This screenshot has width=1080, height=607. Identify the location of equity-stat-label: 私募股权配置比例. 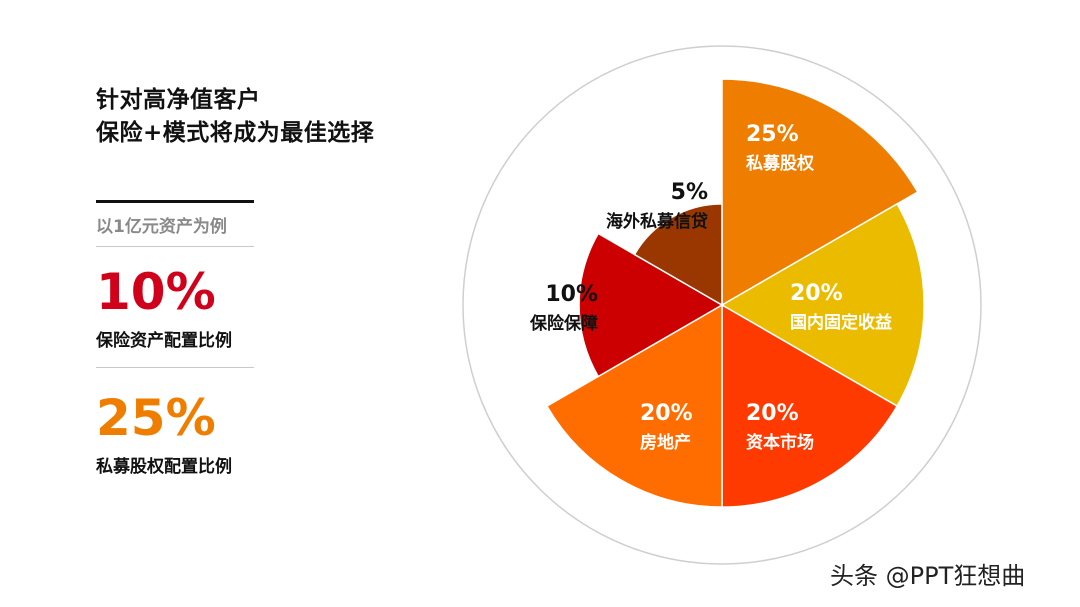
(164, 467).